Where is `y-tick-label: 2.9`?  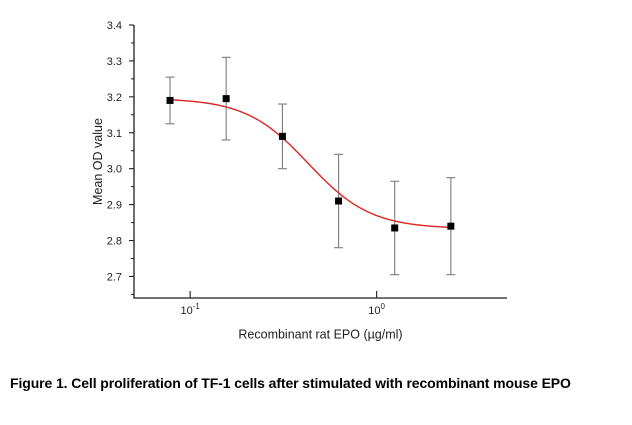 y-tick-label: 2.9 is located at coordinates (114, 206).